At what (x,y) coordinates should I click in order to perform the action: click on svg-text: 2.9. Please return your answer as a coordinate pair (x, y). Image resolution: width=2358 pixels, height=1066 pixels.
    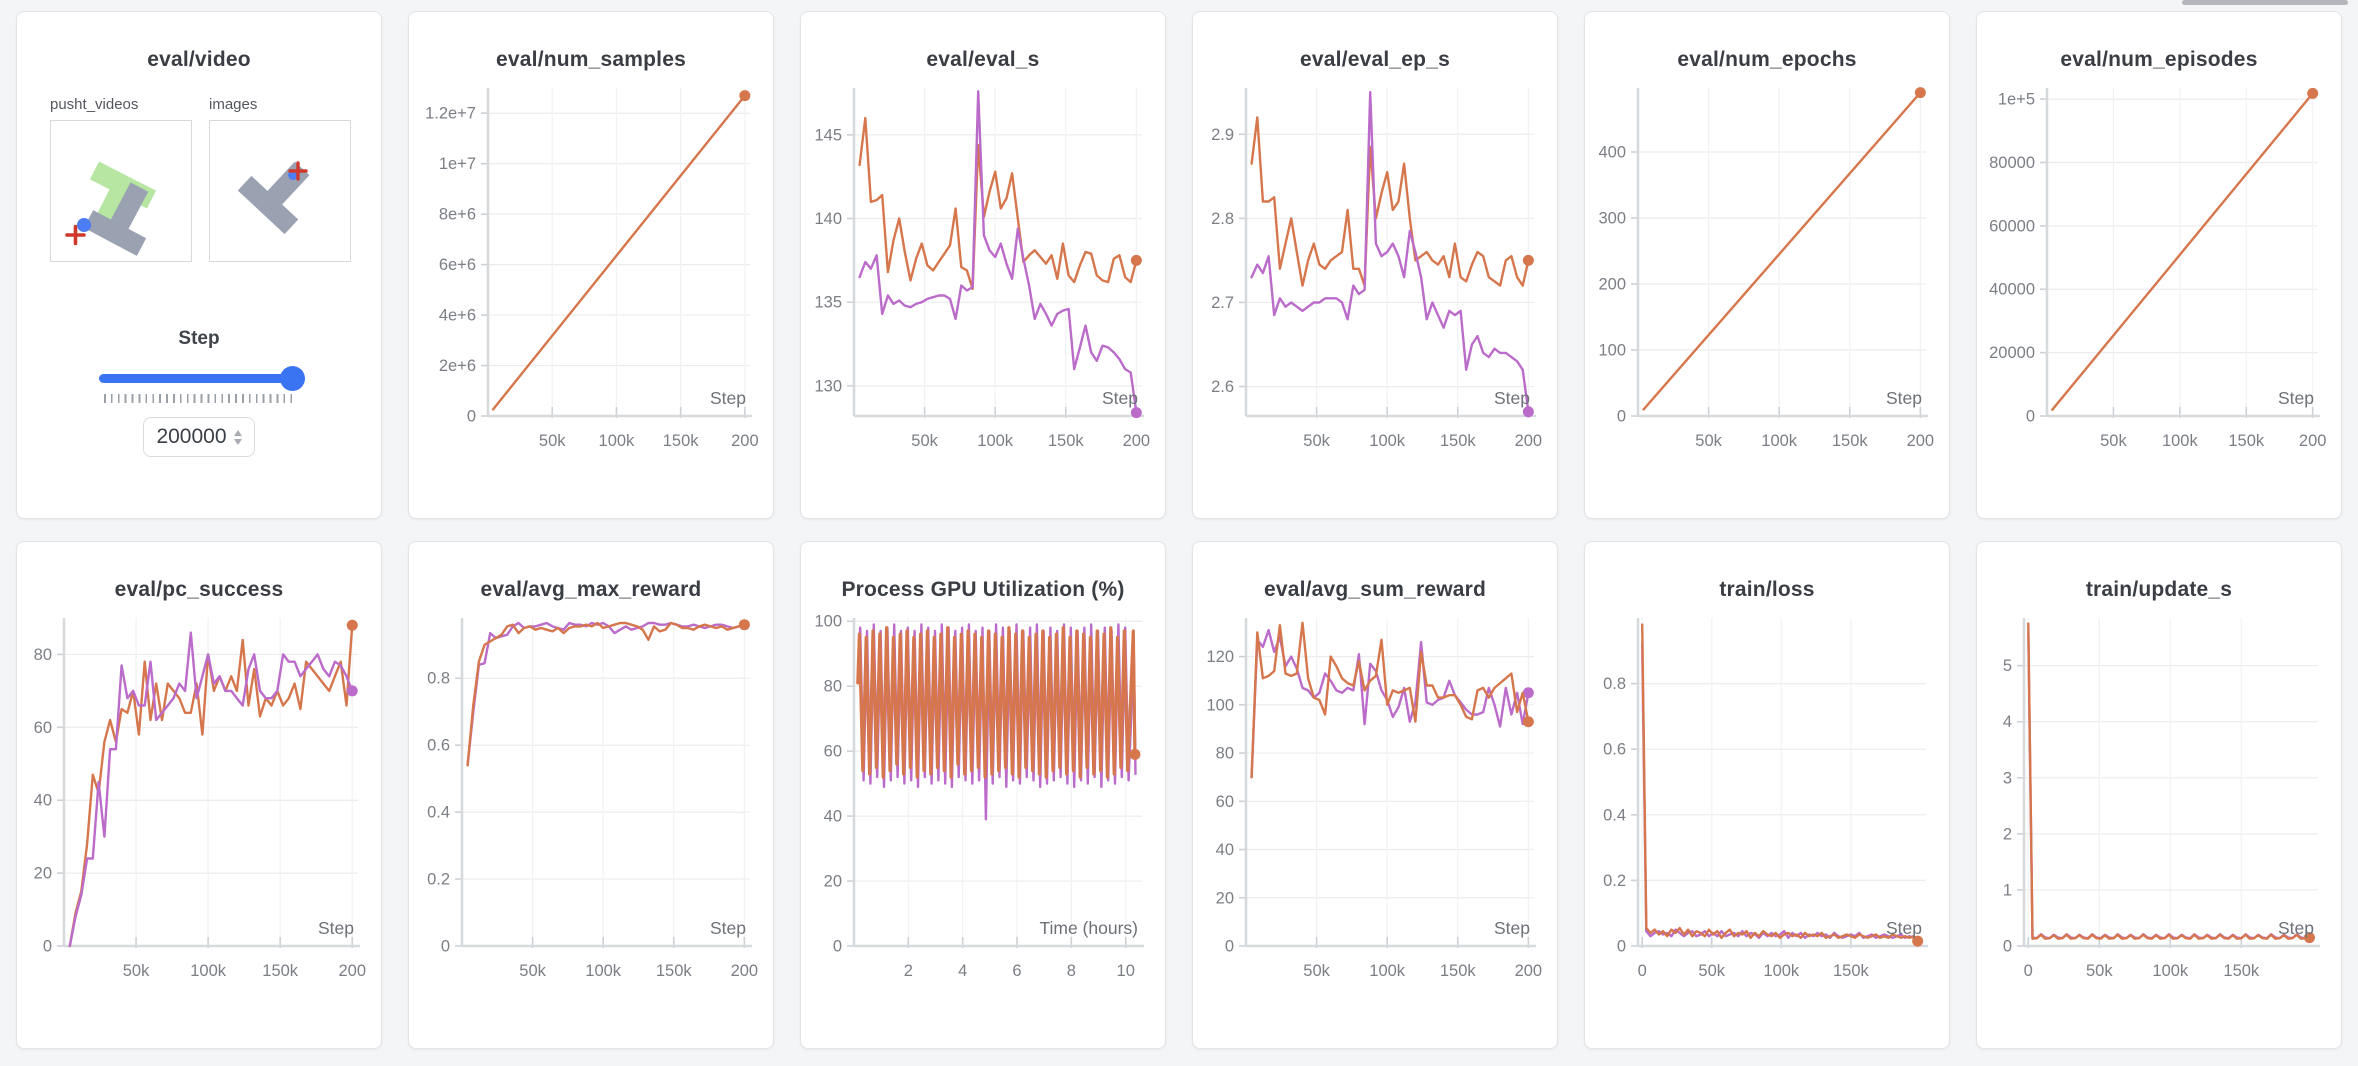
    Looking at the image, I should click on (1222, 135).